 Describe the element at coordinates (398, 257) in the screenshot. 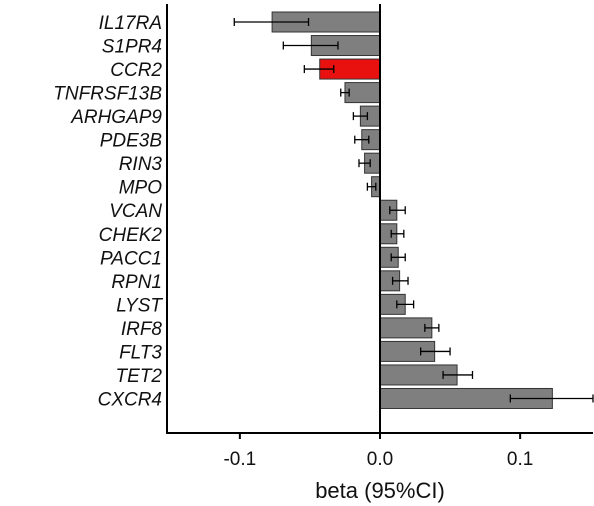

I see `error-bar-pacc1` at that location.